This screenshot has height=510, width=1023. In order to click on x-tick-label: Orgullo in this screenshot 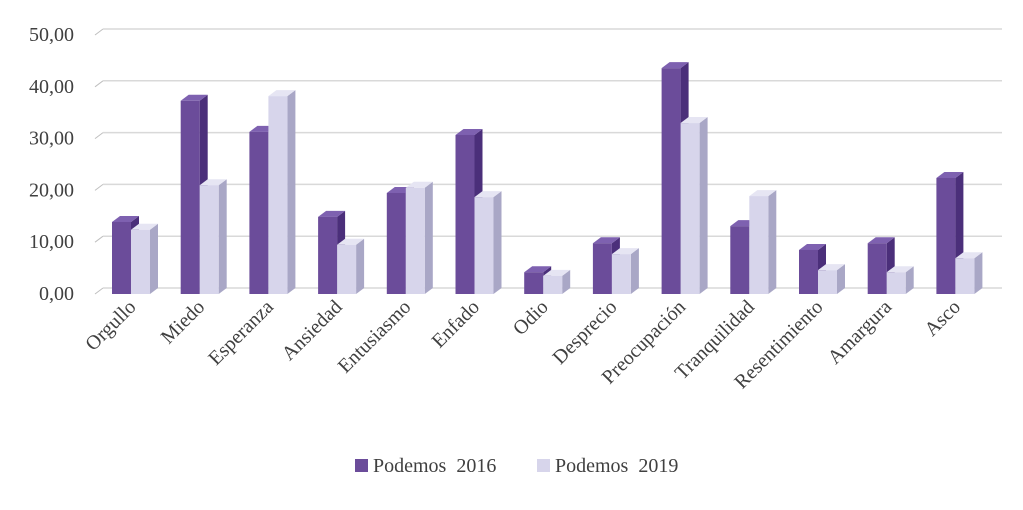, I will do `click(110, 325)`.